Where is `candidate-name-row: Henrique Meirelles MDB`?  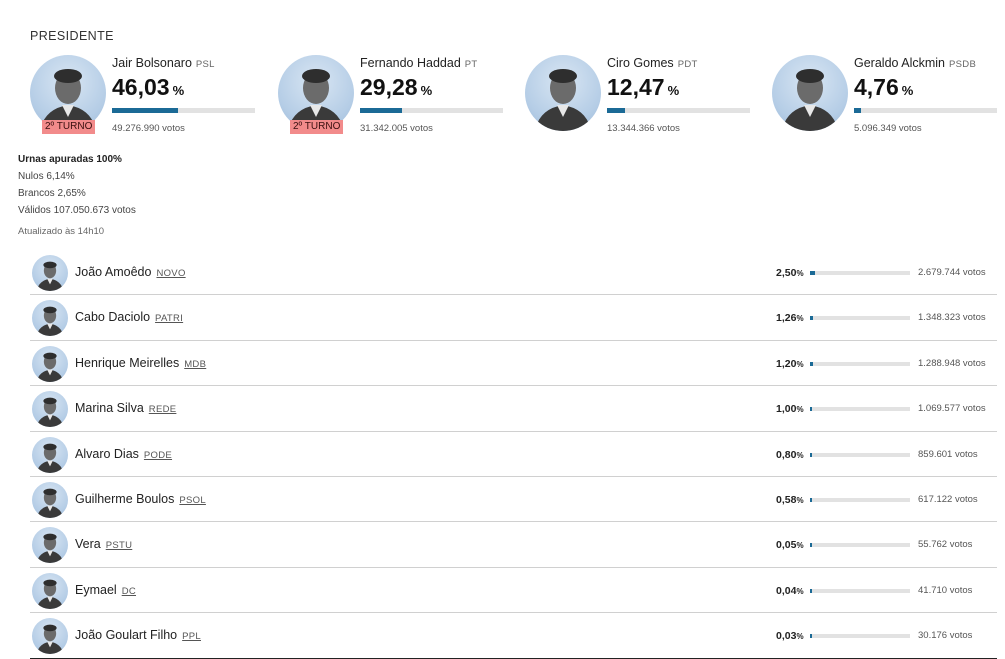 candidate-name-row: Henrique Meirelles MDB is located at coordinates (140, 363).